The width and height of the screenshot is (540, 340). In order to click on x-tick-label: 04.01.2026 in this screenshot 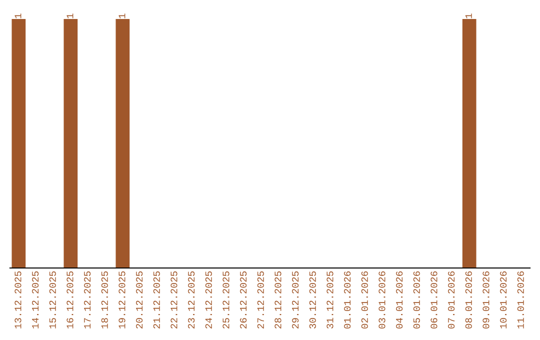, I will do `click(399, 300)`.